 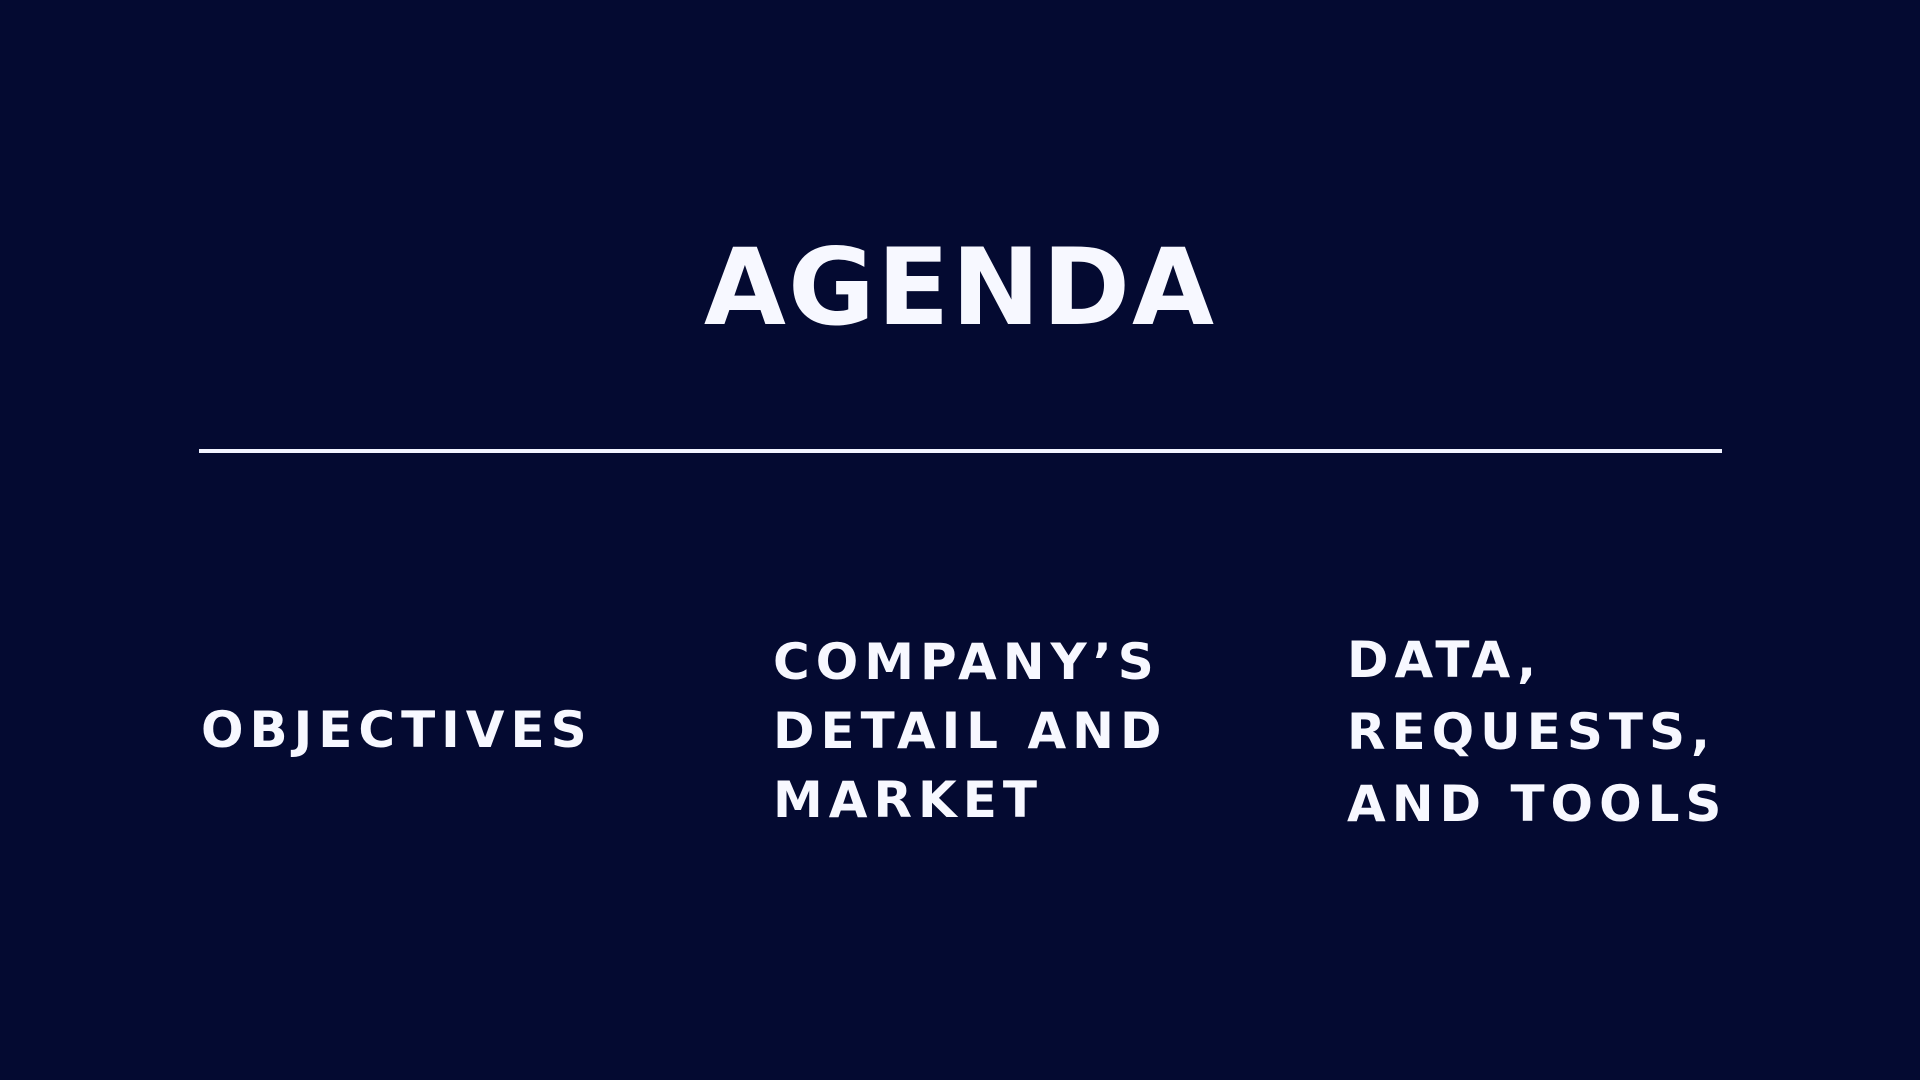 I want to click on slide-title: AGENDA, so click(x=960, y=287).